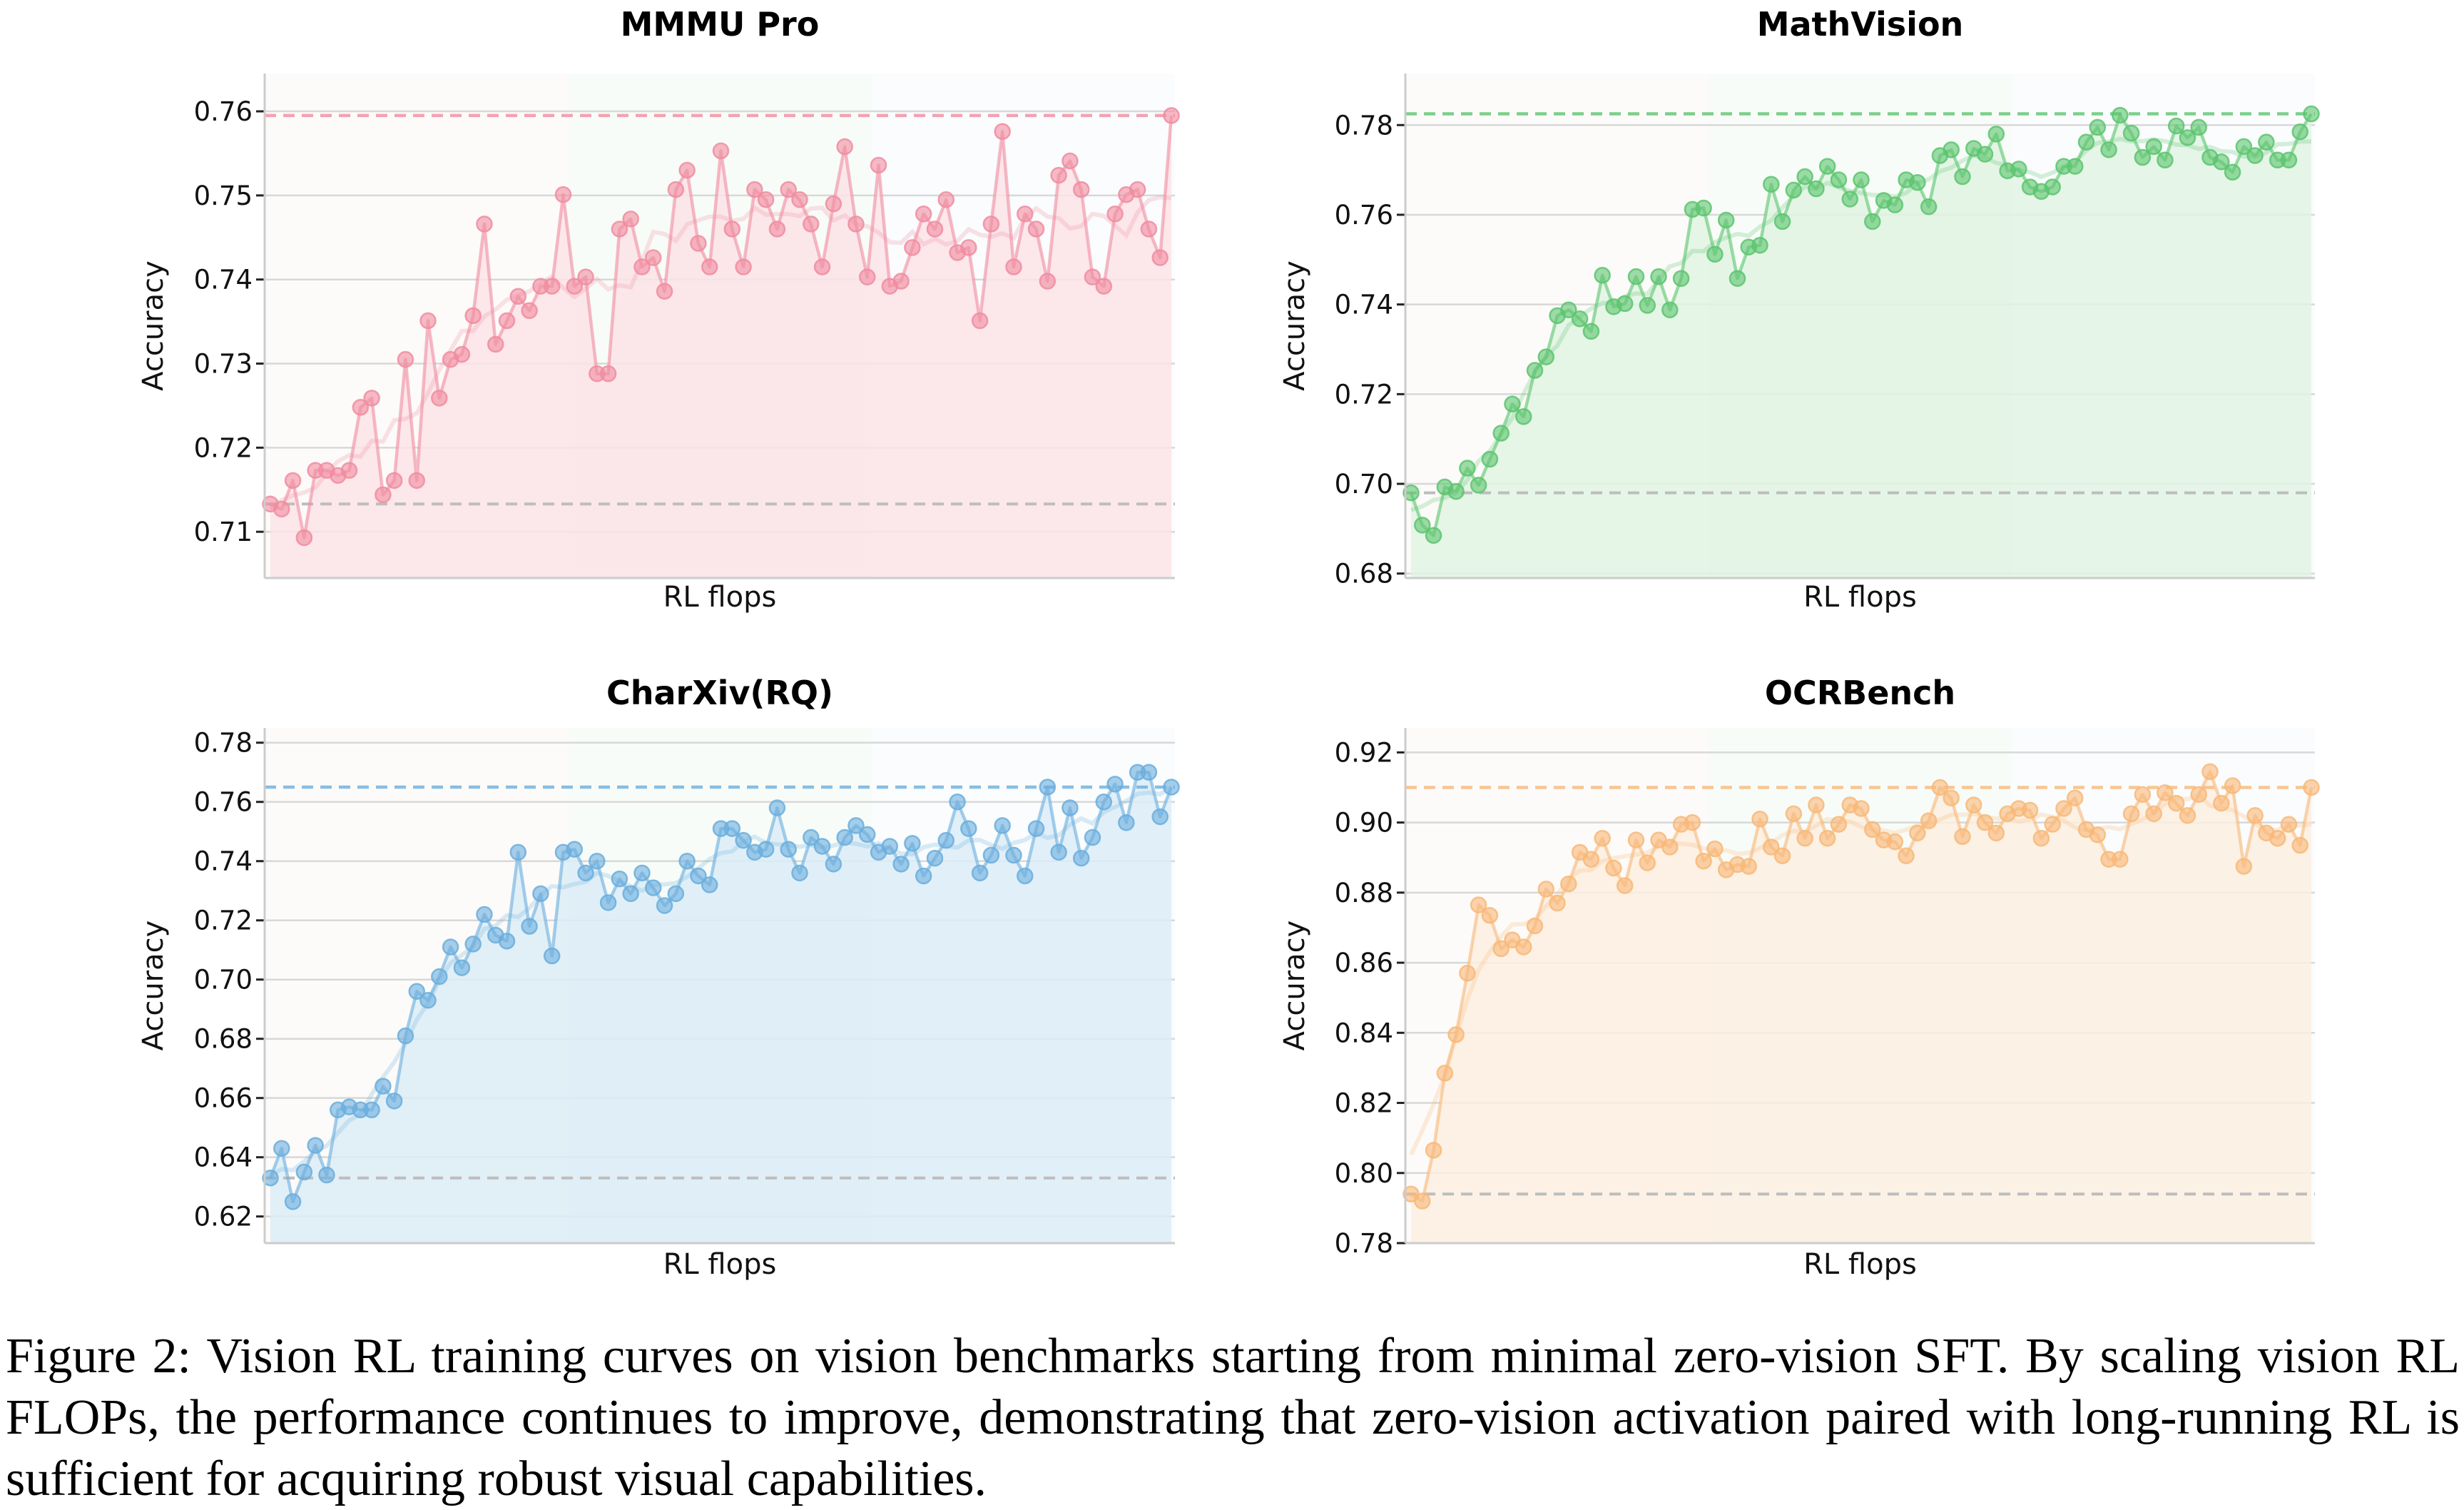  I want to click on y-tick-label: 0.74, so click(223, 280).